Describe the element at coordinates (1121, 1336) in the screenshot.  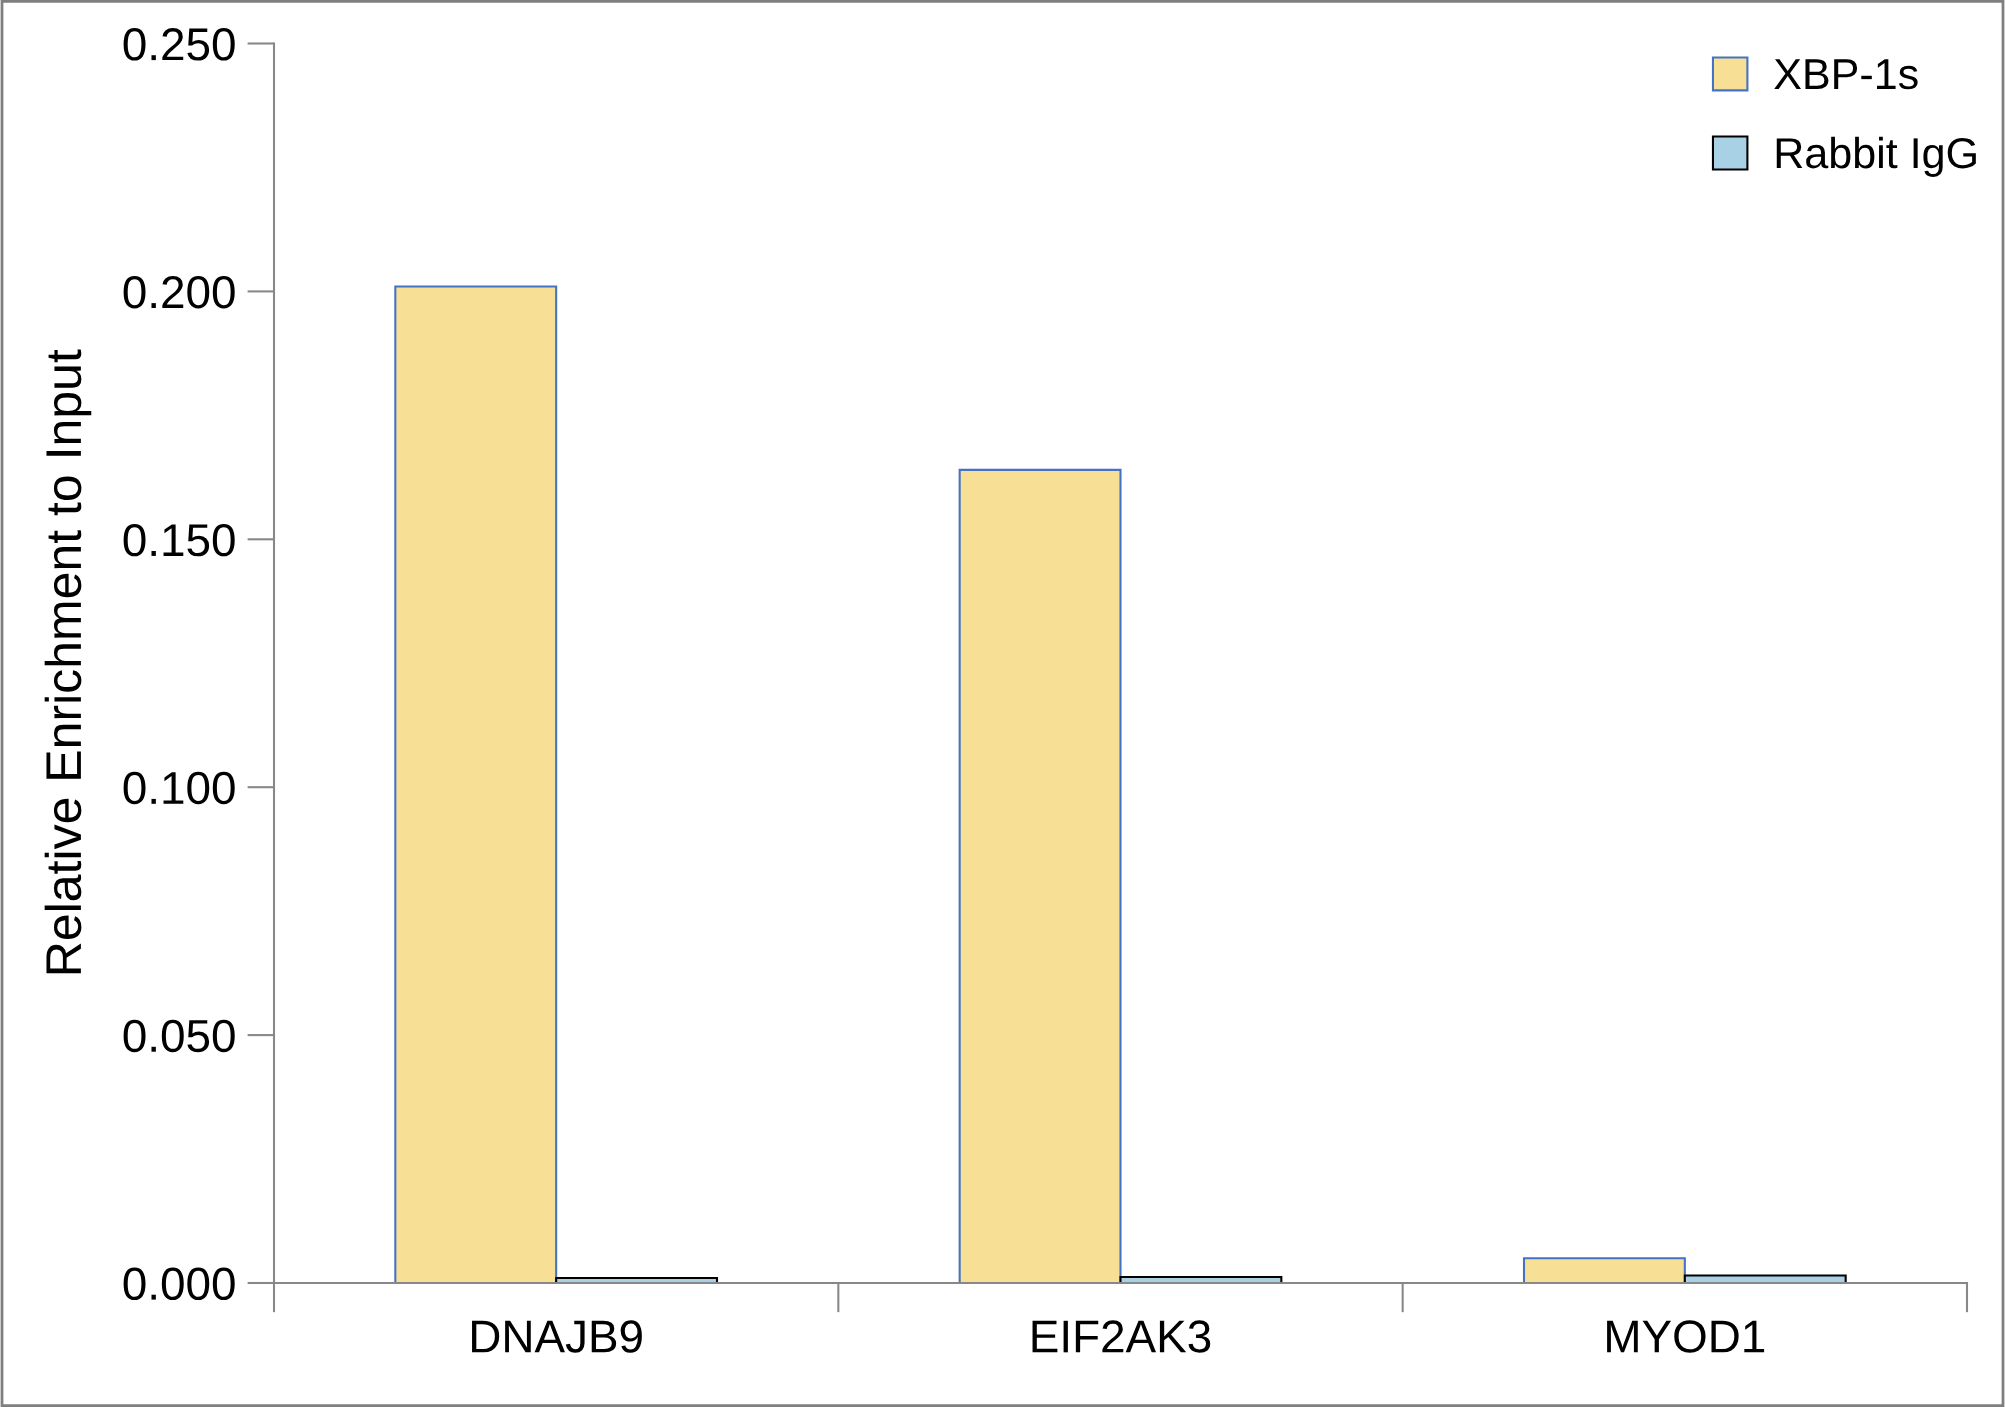
I see `x-tick-label: EIF2AK3` at that location.